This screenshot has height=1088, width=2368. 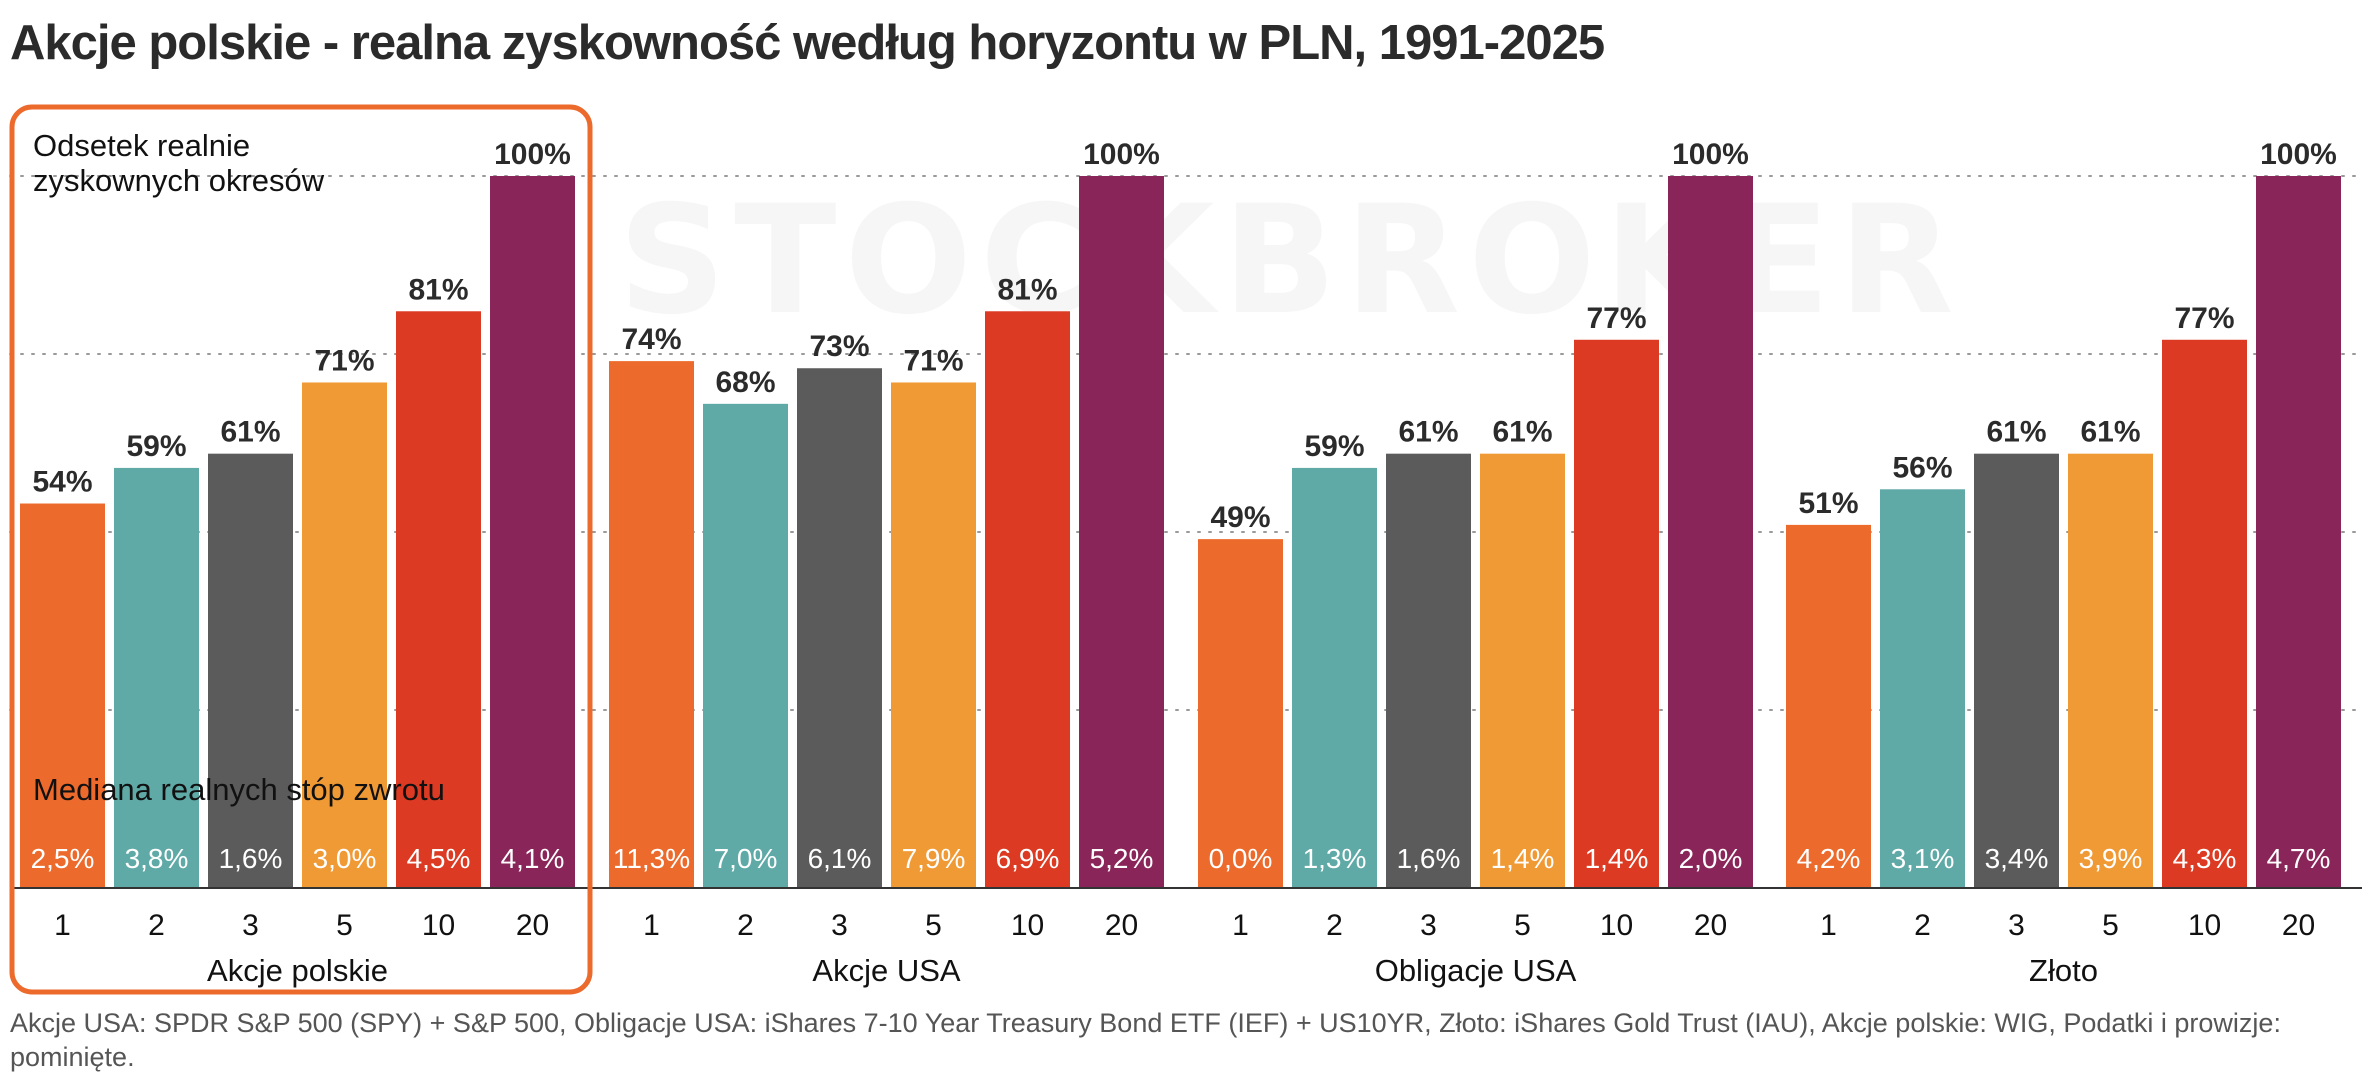 I want to click on median-value-label: 7,9%, so click(x=934, y=858).